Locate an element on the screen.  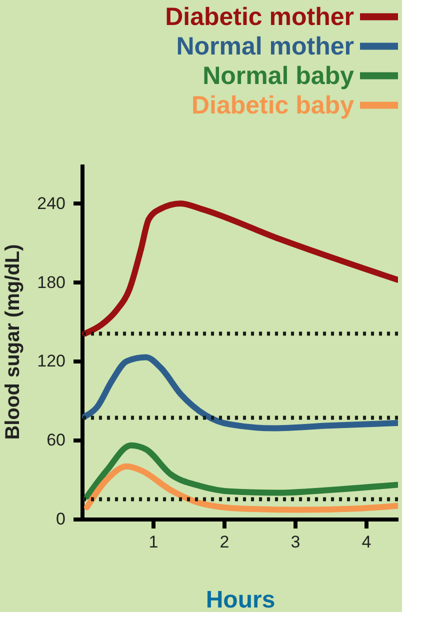
x-axis-title: Hours is located at coordinates (241, 600).